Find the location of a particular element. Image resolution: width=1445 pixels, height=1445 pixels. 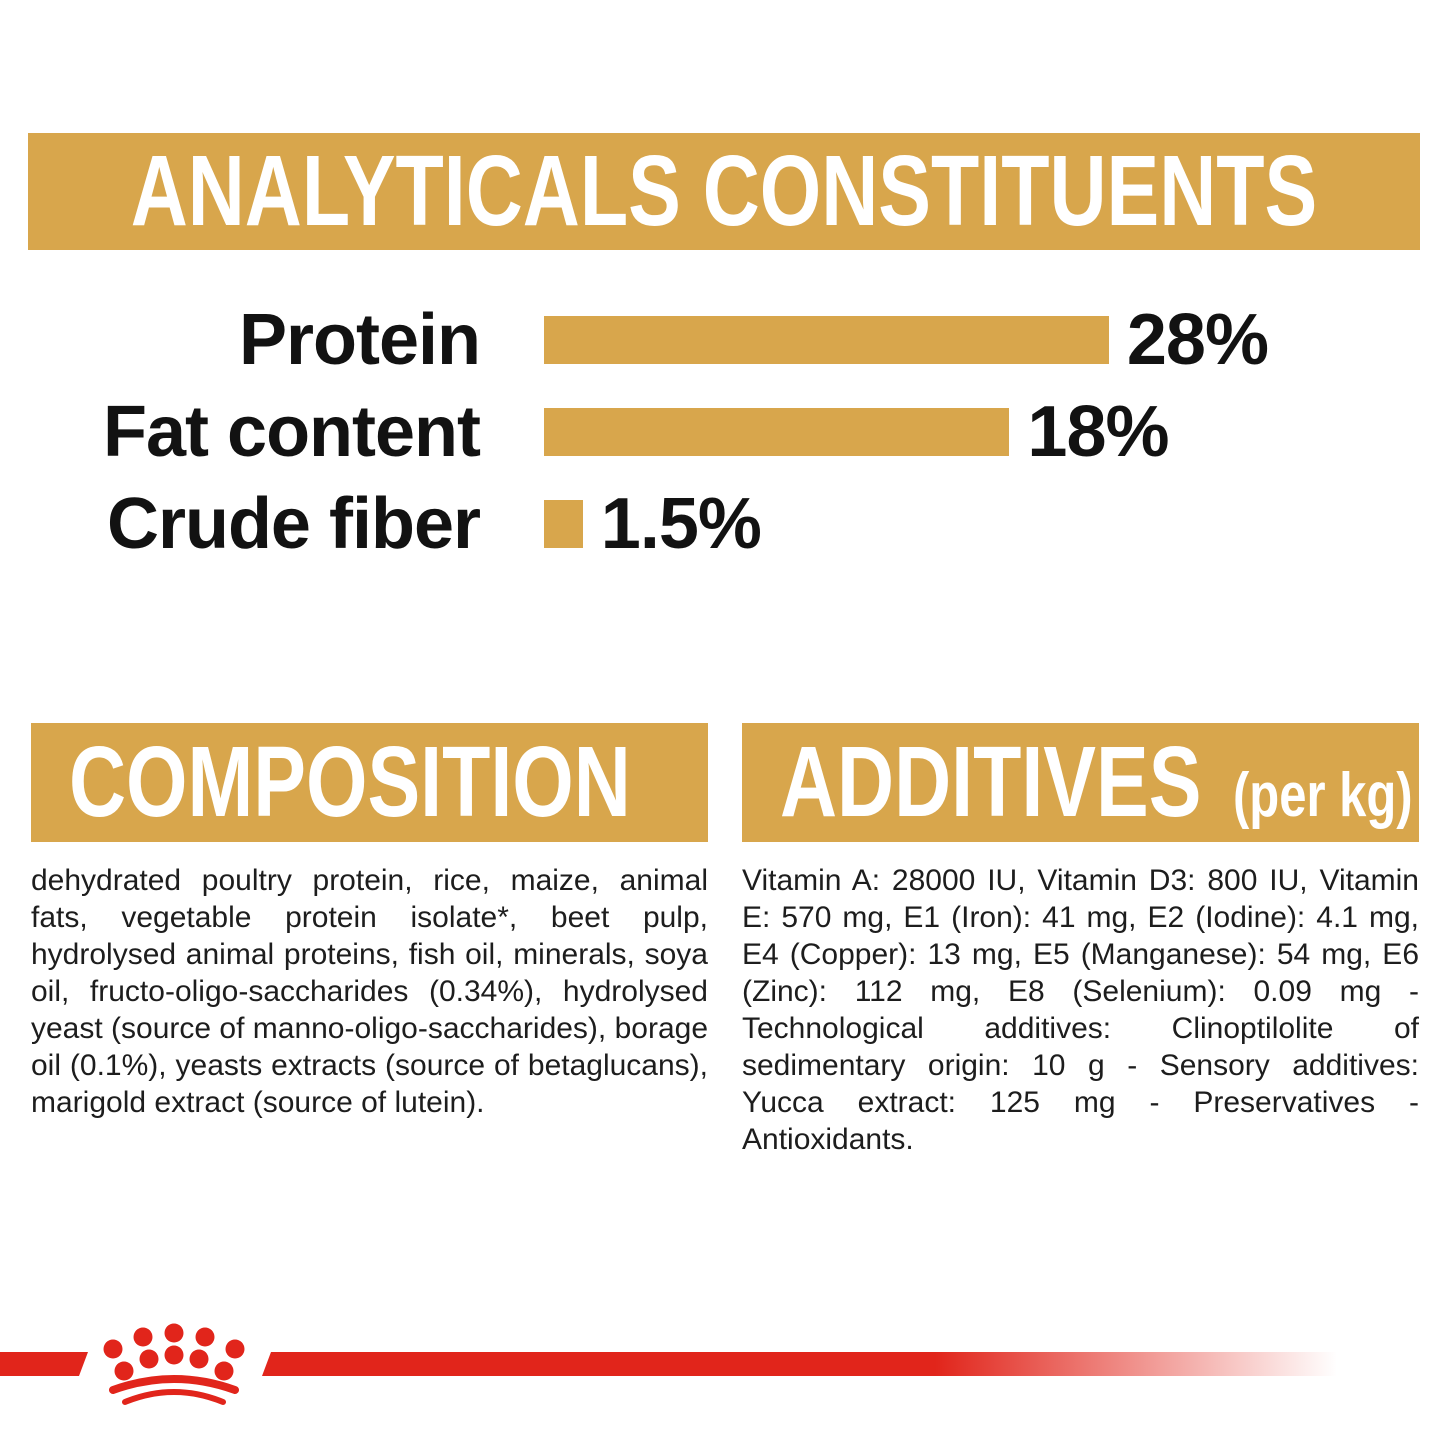

crown-arc-outer is located at coordinates (174, 1384).